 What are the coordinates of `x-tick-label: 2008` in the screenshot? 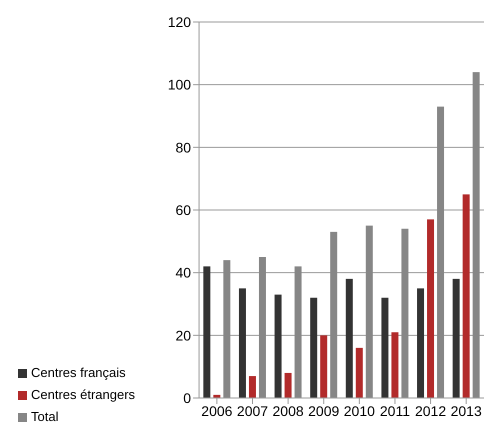 It's located at (288, 410).